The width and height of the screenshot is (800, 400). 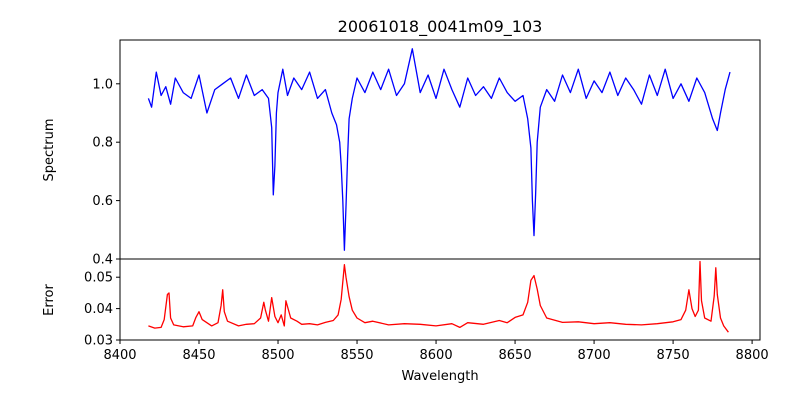 What do you see at coordinates (436, 355) in the screenshot?
I see `x-tick-label: 8600` at bounding box center [436, 355].